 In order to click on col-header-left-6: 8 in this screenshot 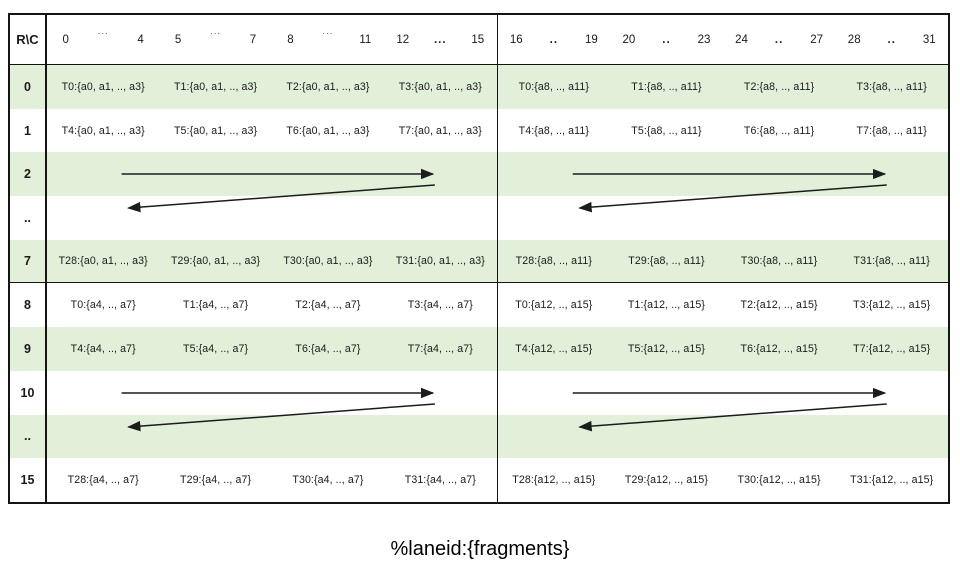, I will do `click(290, 39)`.